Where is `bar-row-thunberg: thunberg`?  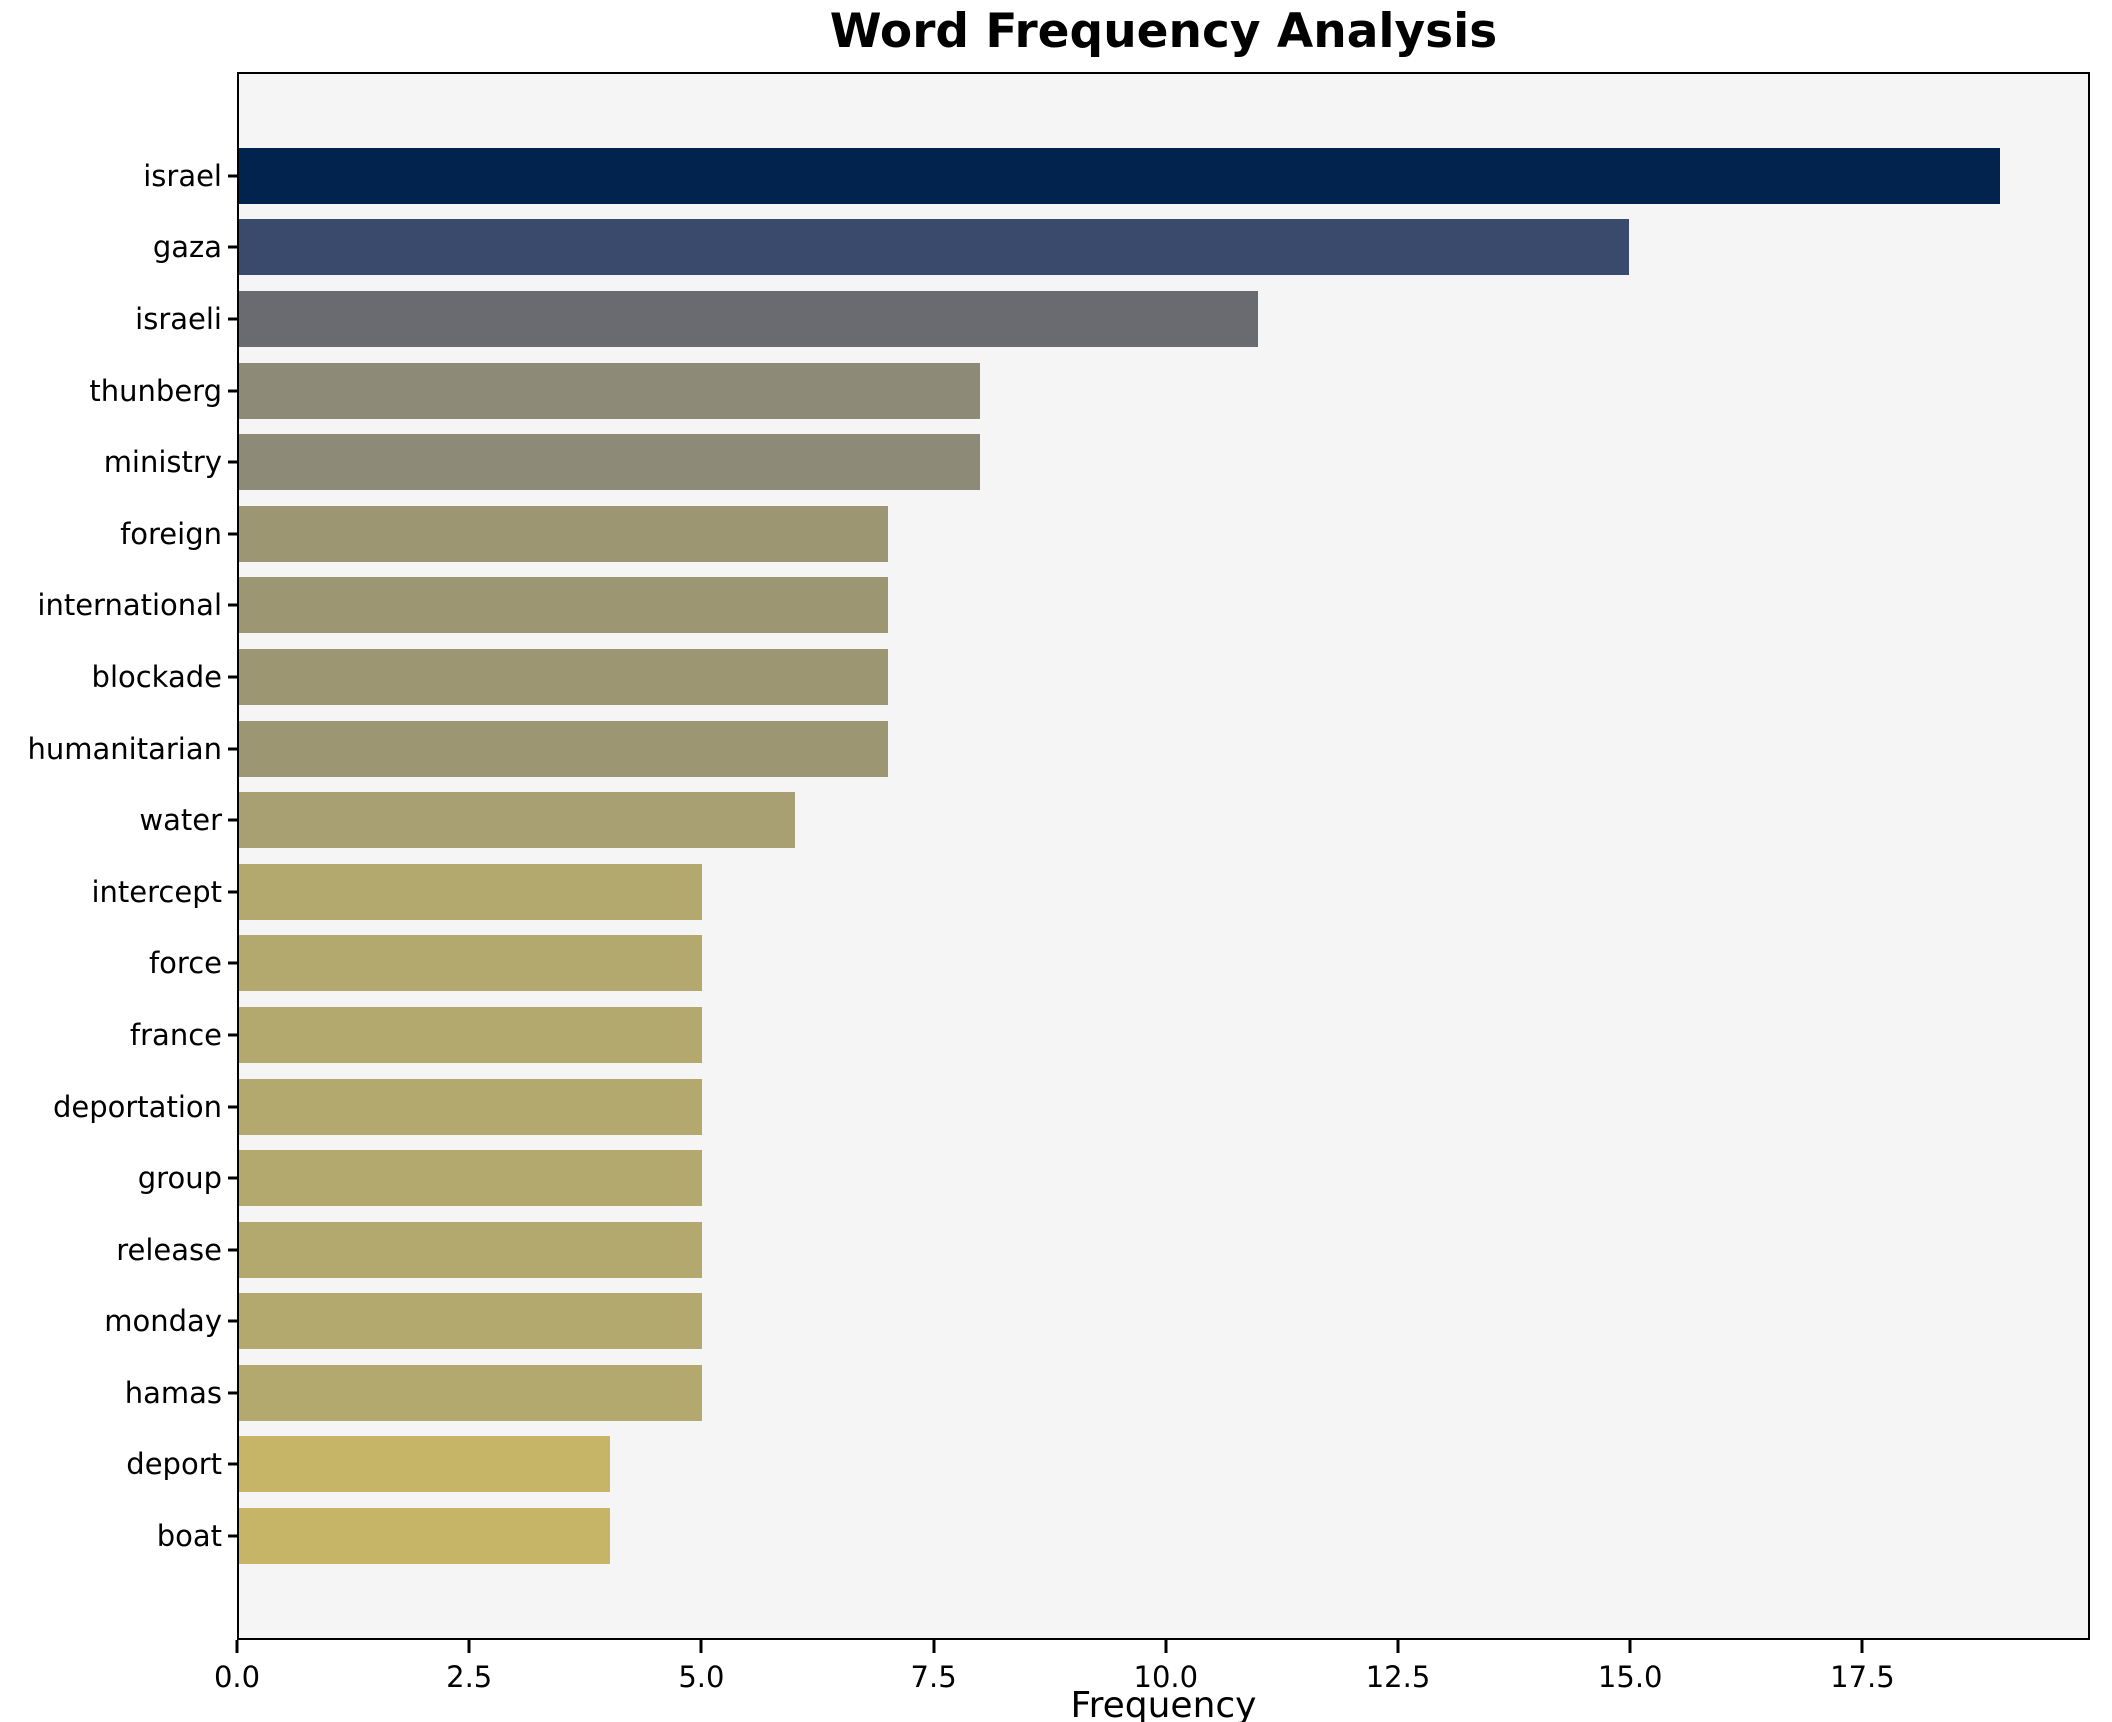
bar-row-thunberg: thunberg is located at coordinates (1088, 391).